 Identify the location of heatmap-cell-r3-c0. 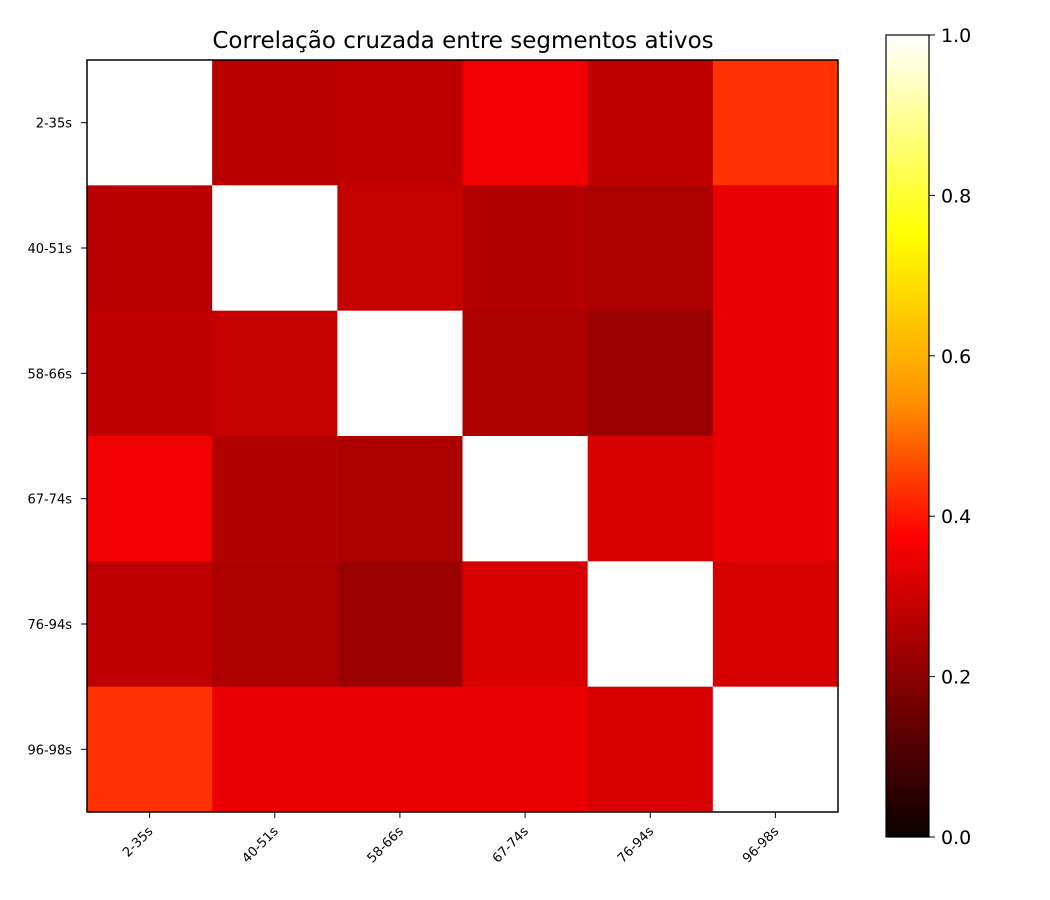
(150, 499).